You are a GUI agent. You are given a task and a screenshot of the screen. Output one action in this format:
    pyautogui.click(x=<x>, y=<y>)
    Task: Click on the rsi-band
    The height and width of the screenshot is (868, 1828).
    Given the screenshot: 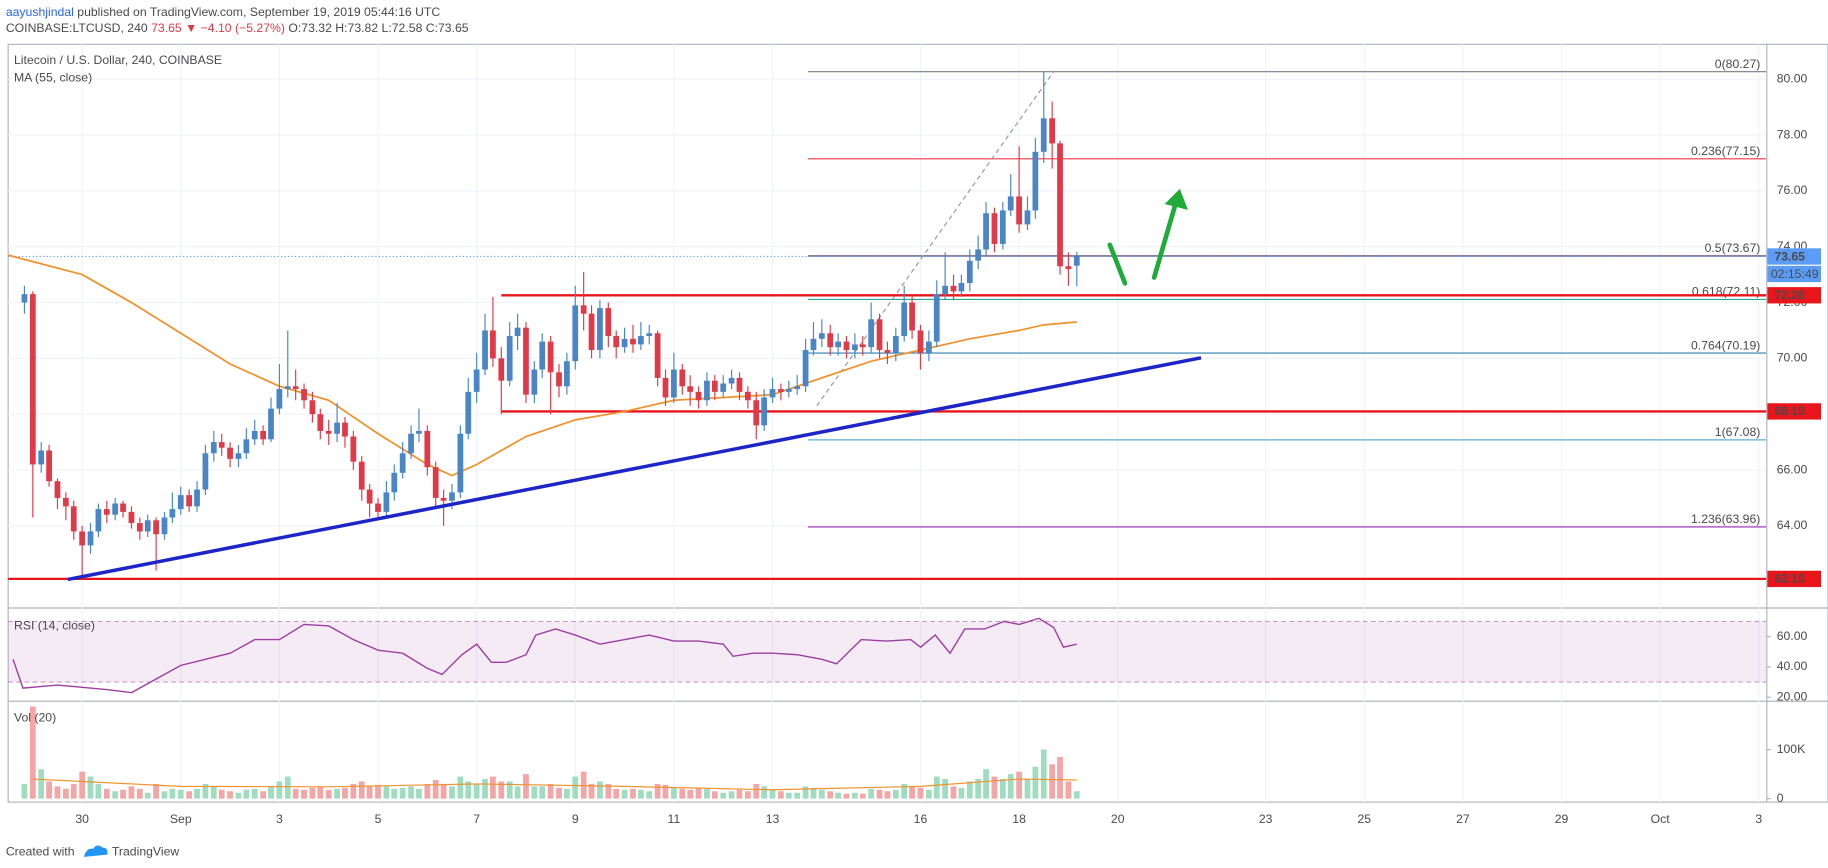 What is the action you would take?
    pyautogui.click(x=887, y=652)
    